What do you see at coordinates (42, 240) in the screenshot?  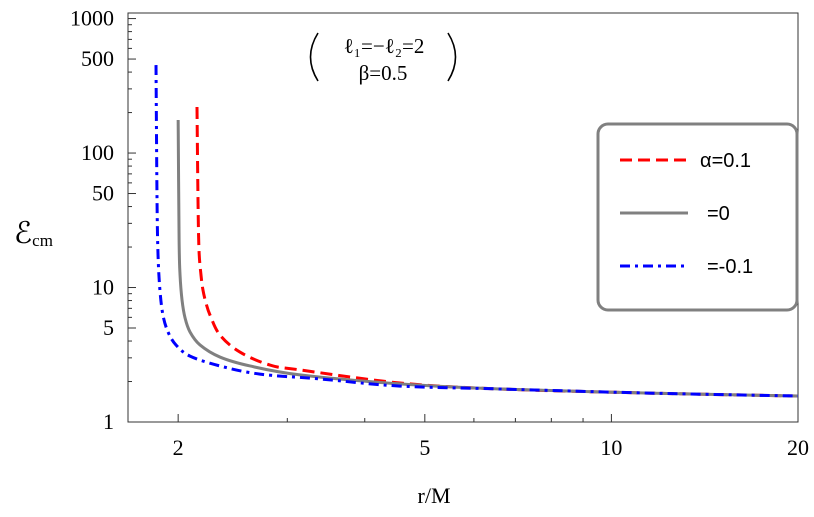 I see `y-axis-label-sub: cm` at bounding box center [42, 240].